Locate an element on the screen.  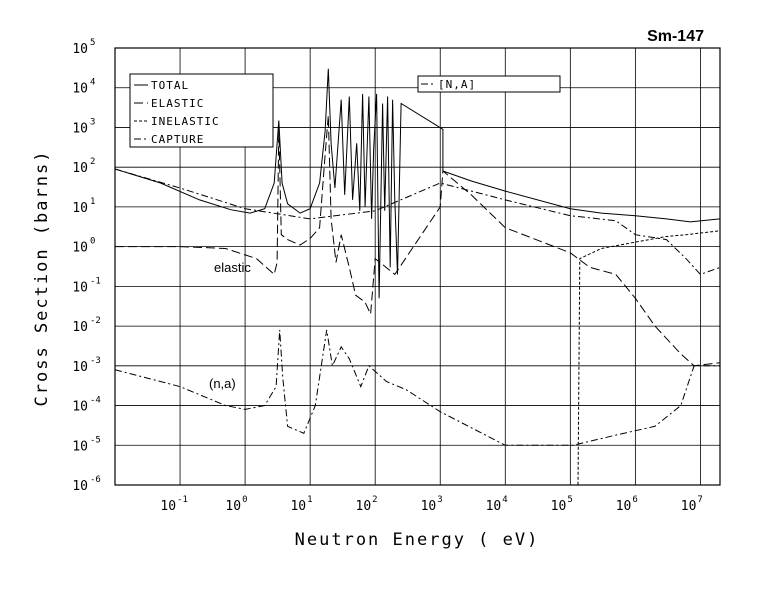
y-tick-10: 10 -5 is located at coordinates (86, 444).